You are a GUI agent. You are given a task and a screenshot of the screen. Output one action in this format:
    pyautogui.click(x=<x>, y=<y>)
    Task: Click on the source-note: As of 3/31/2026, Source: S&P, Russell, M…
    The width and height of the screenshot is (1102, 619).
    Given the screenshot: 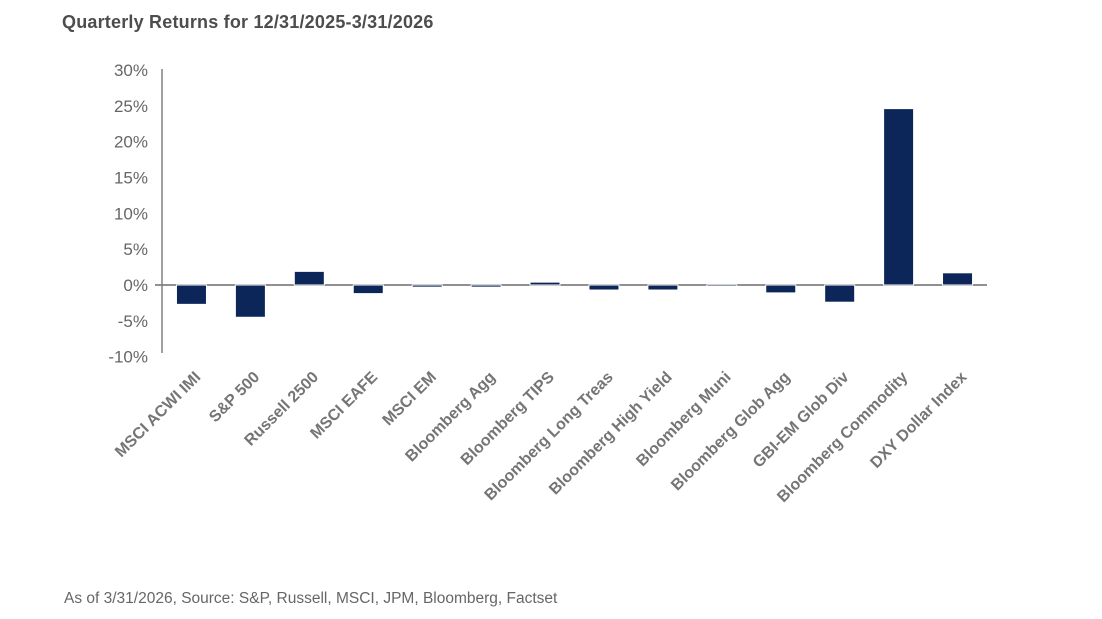 What is the action you would take?
    pyautogui.click(x=311, y=598)
    